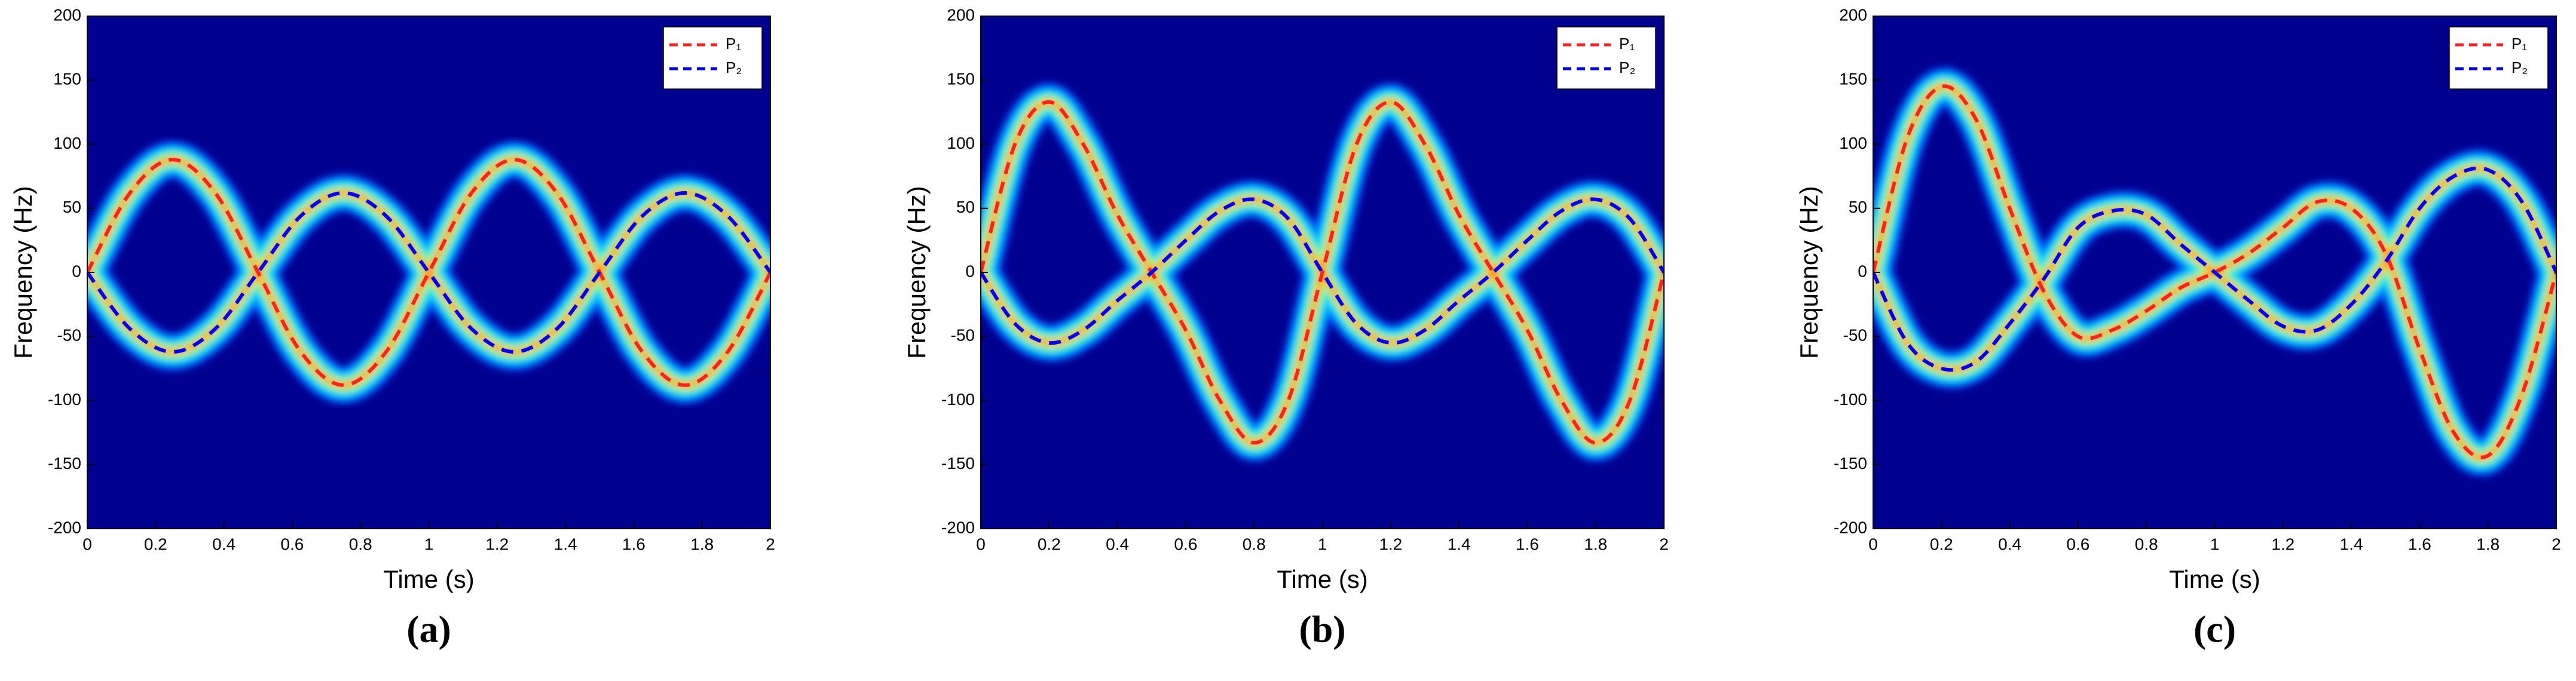 The height and width of the screenshot is (681, 2576). What do you see at coordinates (2214, 629) in the screenshot?
I see `panel-label: (c)` at bounding box center [2214, 629].